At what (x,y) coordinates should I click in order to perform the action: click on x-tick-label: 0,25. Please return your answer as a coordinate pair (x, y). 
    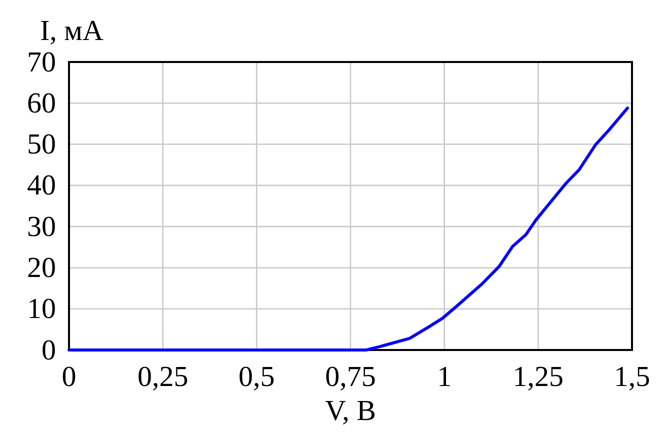
    Looking at the image, I should click on (162, 377).